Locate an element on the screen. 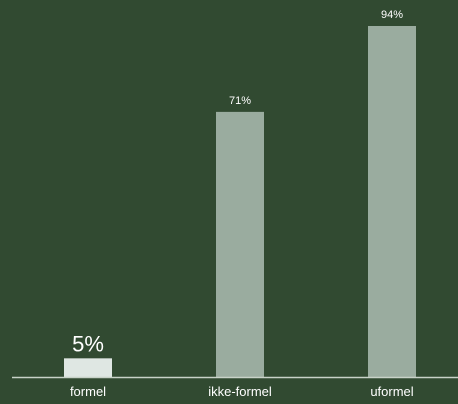 The width and height of the screenshot is (458, 404). x-tick-label-formel: formel is located at coordinates (88, 391).